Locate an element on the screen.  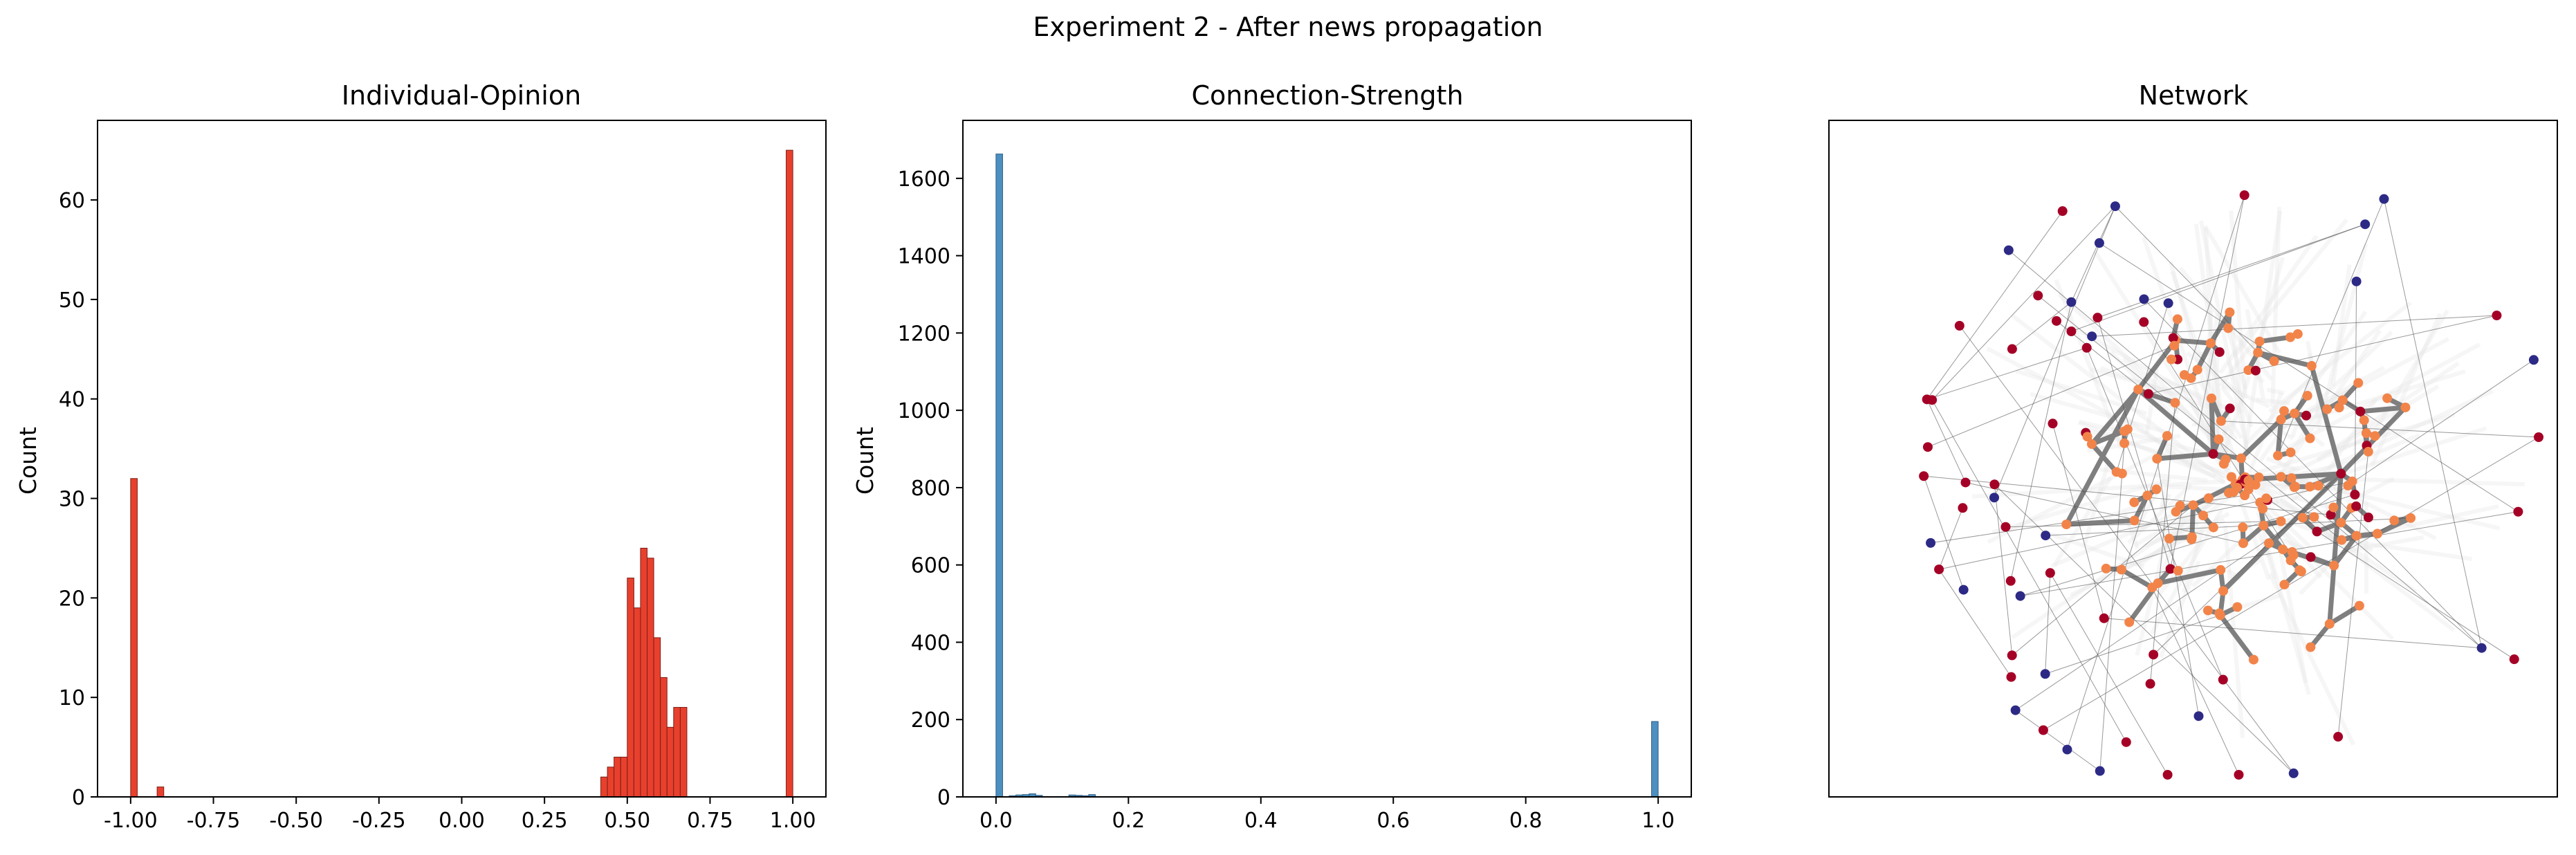
opinion-histogram-ytick-label: 30 is located at coordinates (72, 500).